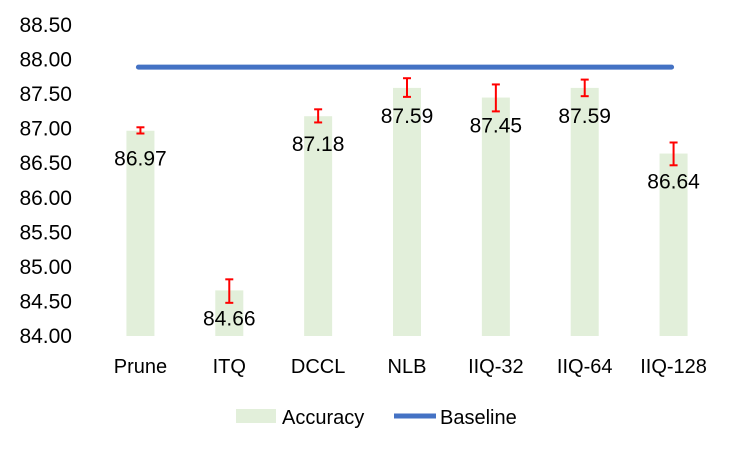 This screenshot has width=750, height=450. I want to click on y-tick-label: 84.00, so click(45, 336).